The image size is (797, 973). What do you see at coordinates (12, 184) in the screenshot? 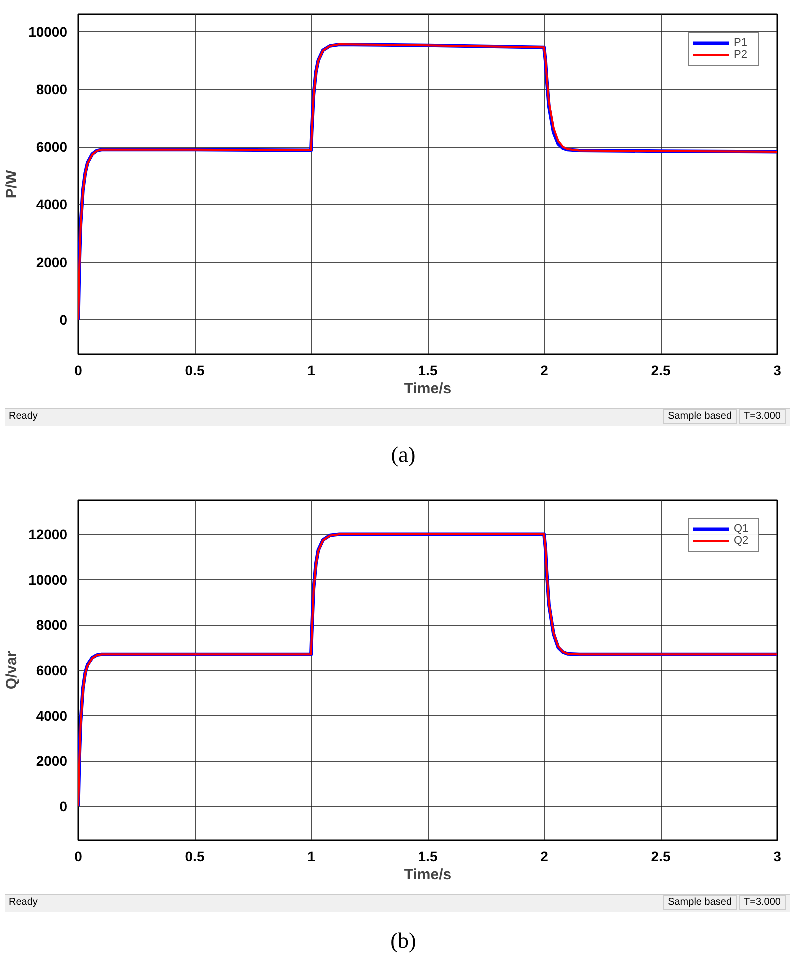
I see `y-axis-title: P/W` at bounding box center [12, 184].